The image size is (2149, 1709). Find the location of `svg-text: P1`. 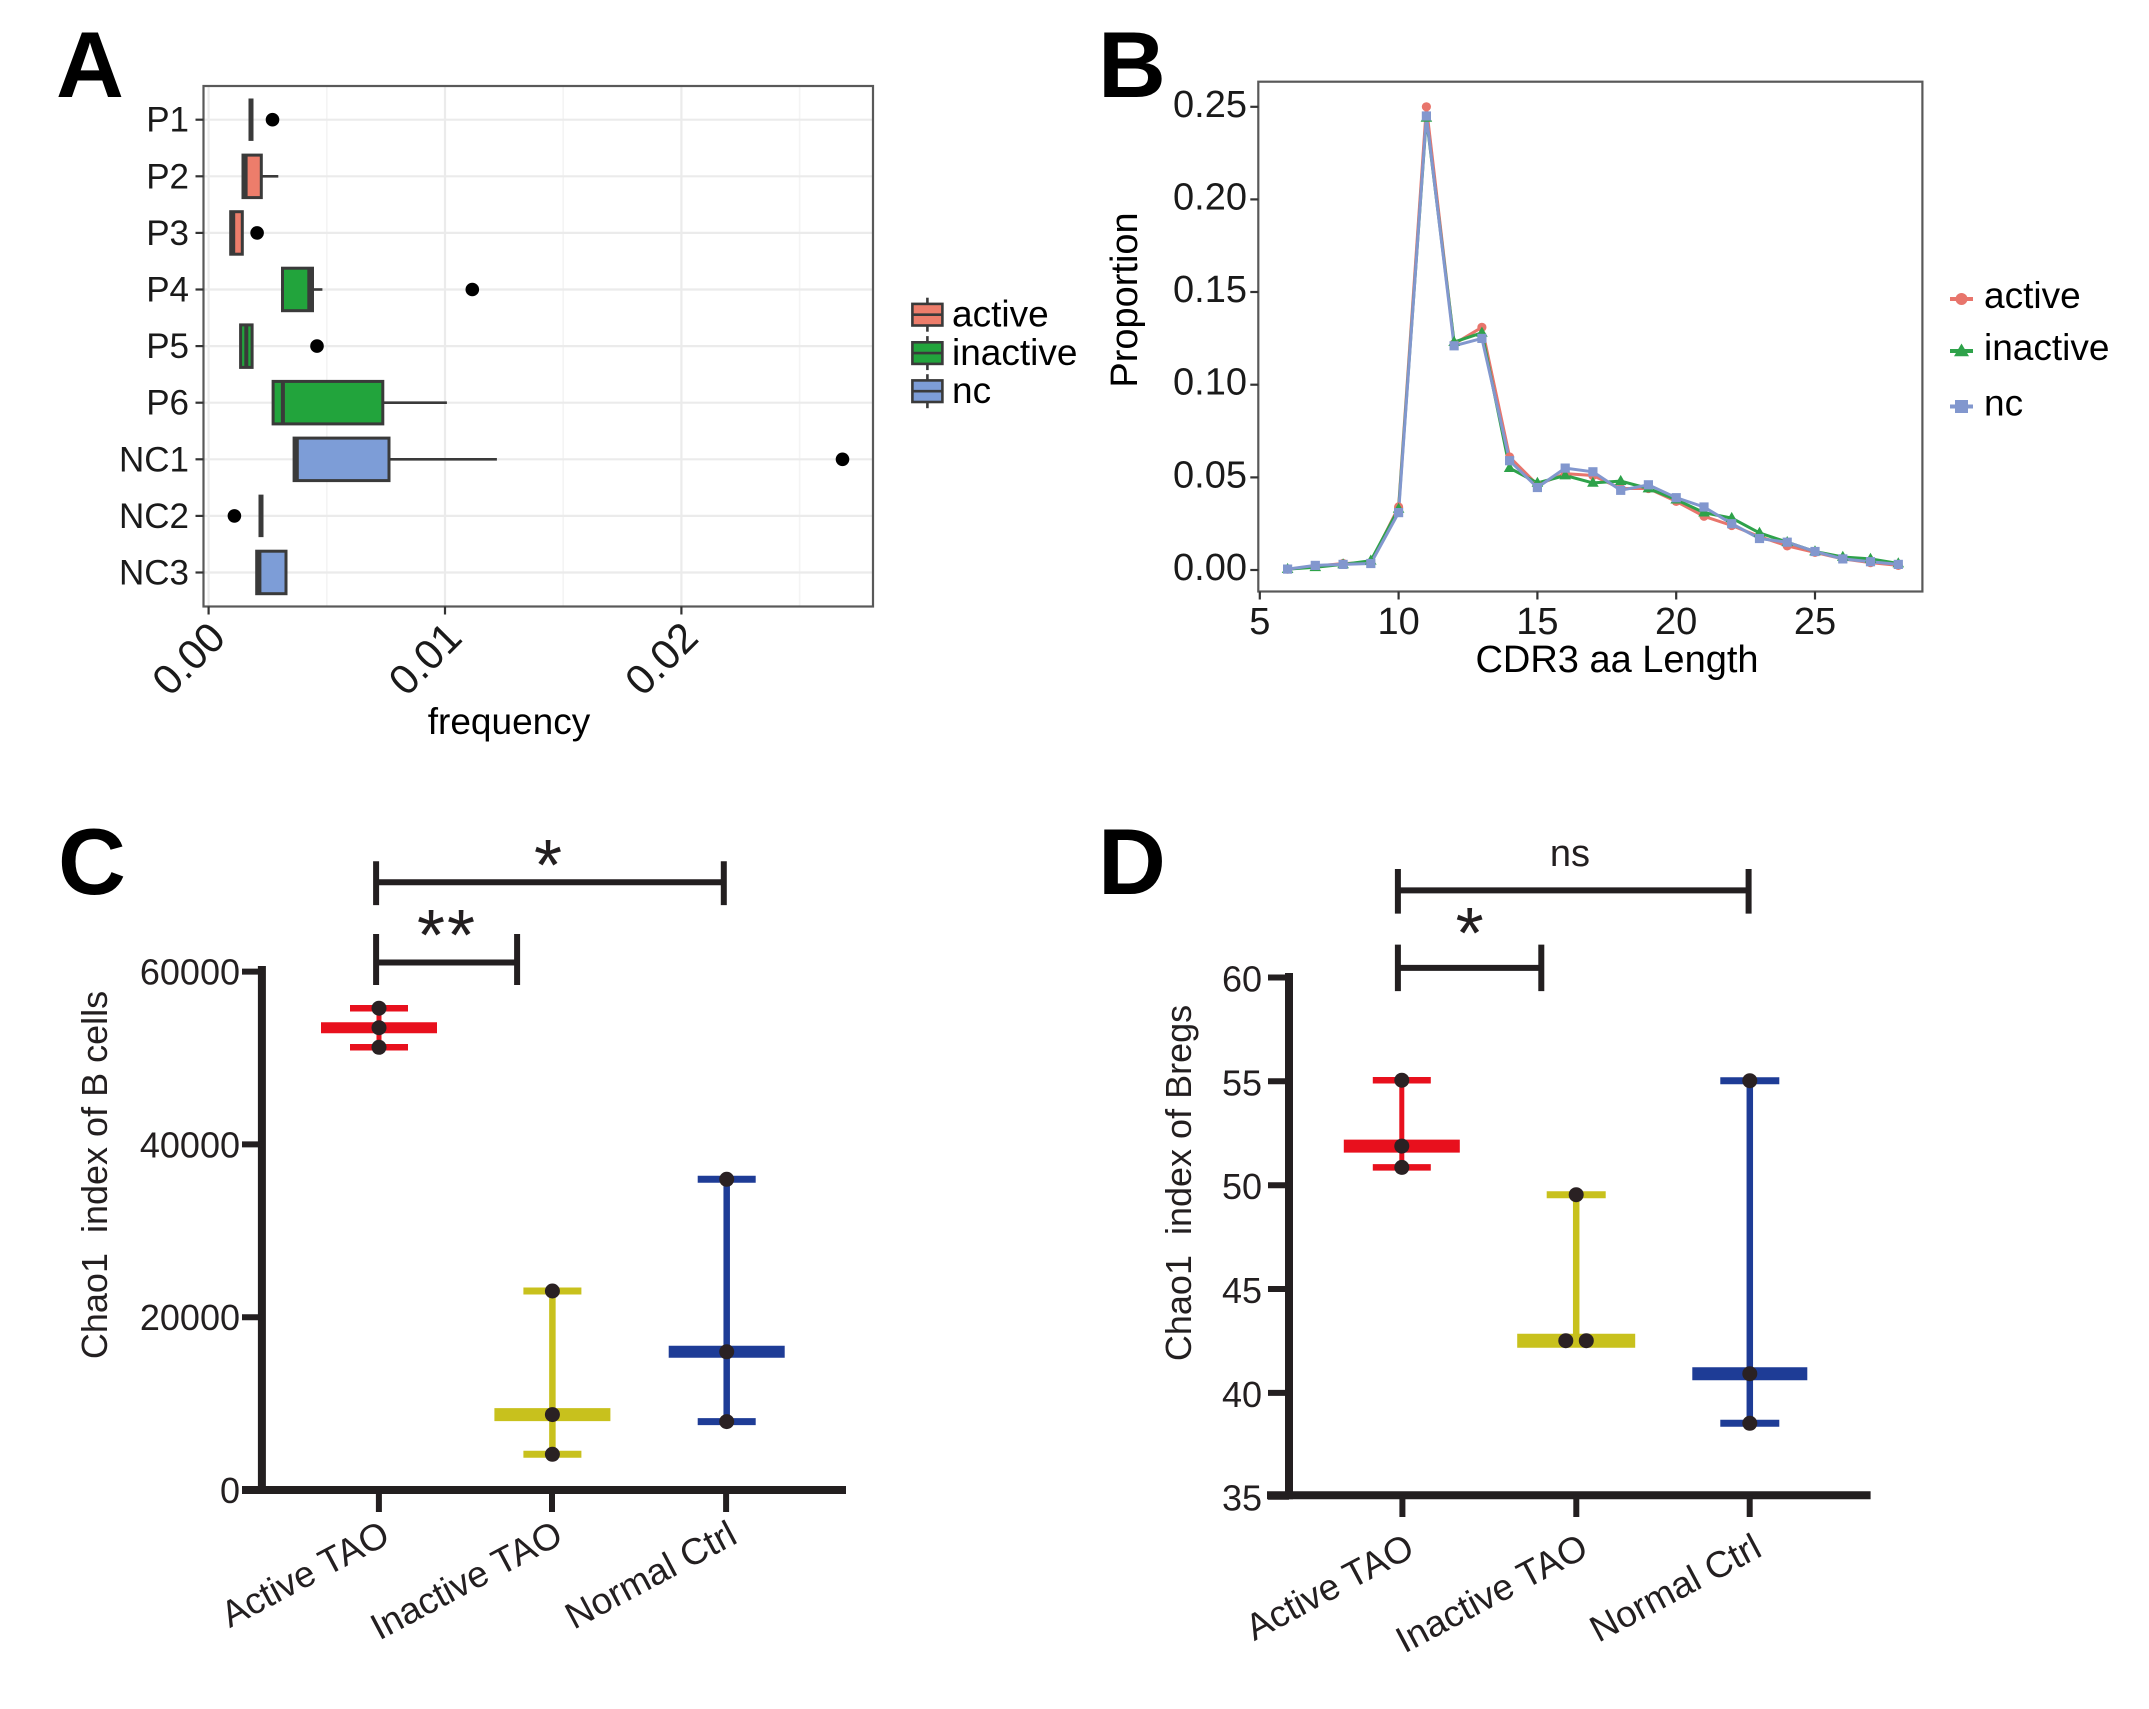

svg-text: P1 is located at coordinates (167, 120).